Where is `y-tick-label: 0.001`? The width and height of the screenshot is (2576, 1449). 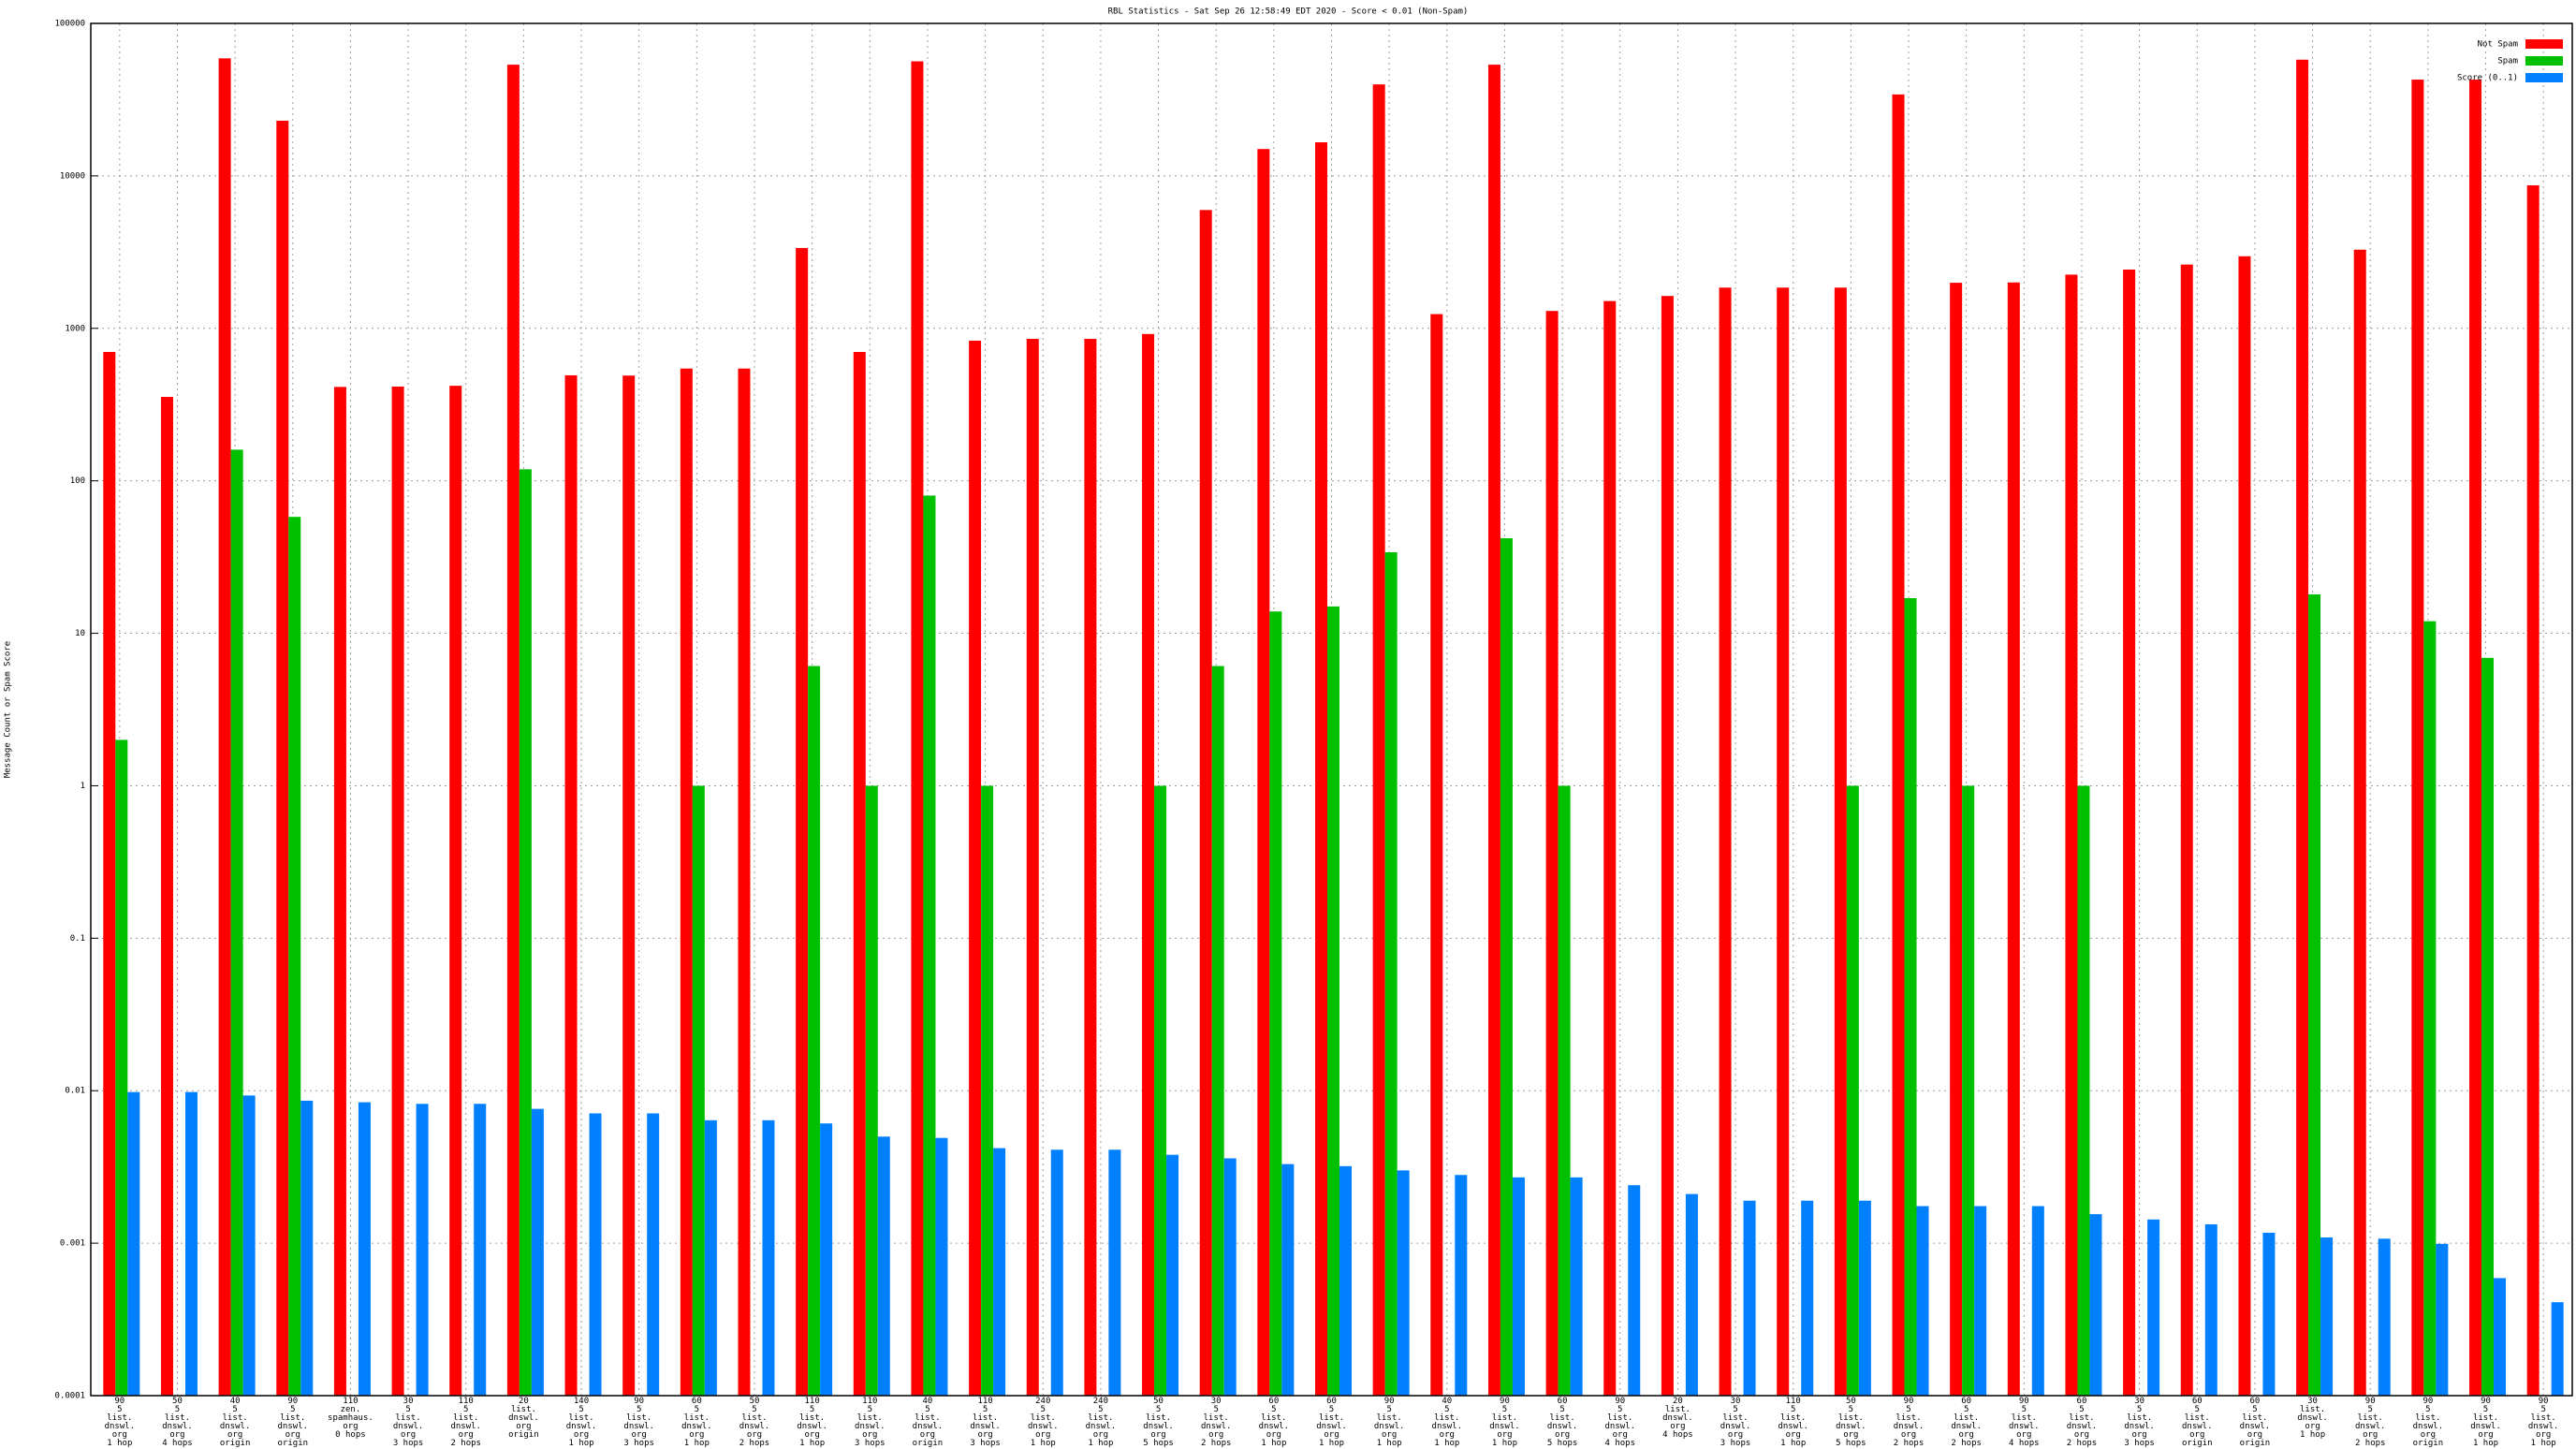 y-tick-label: 0.001 is located at coordinates (72, 1244).